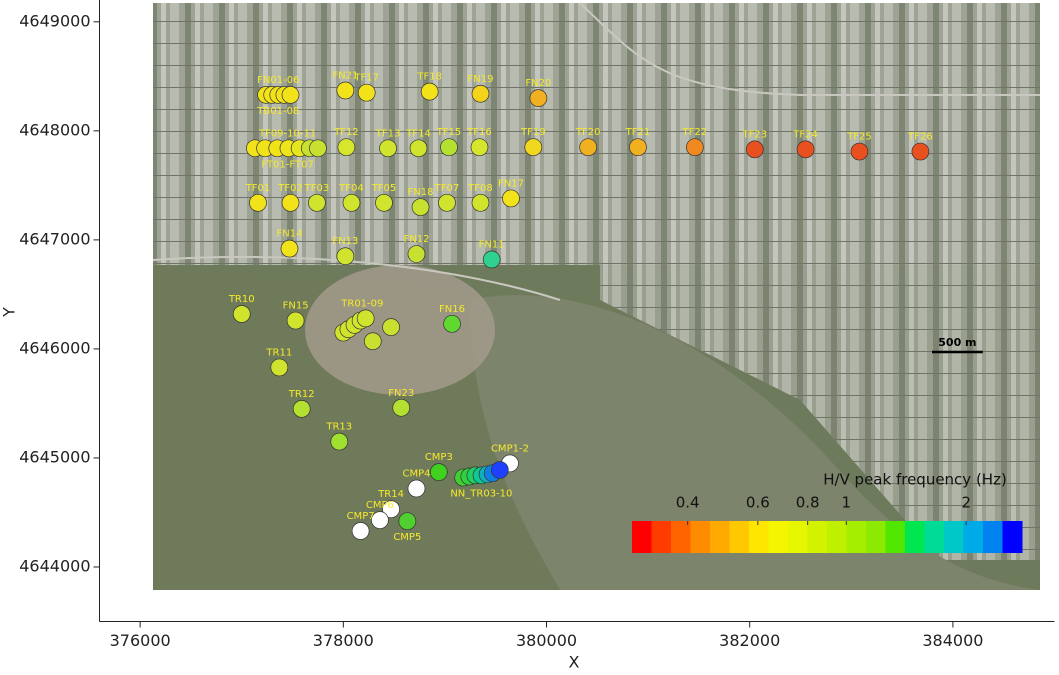 The width and height of the screenshot is (1059, 675). What do you see at coordinates (429, 77) in the screenshot?
I see `site-label: TF18` at bounding box center [429, 77].